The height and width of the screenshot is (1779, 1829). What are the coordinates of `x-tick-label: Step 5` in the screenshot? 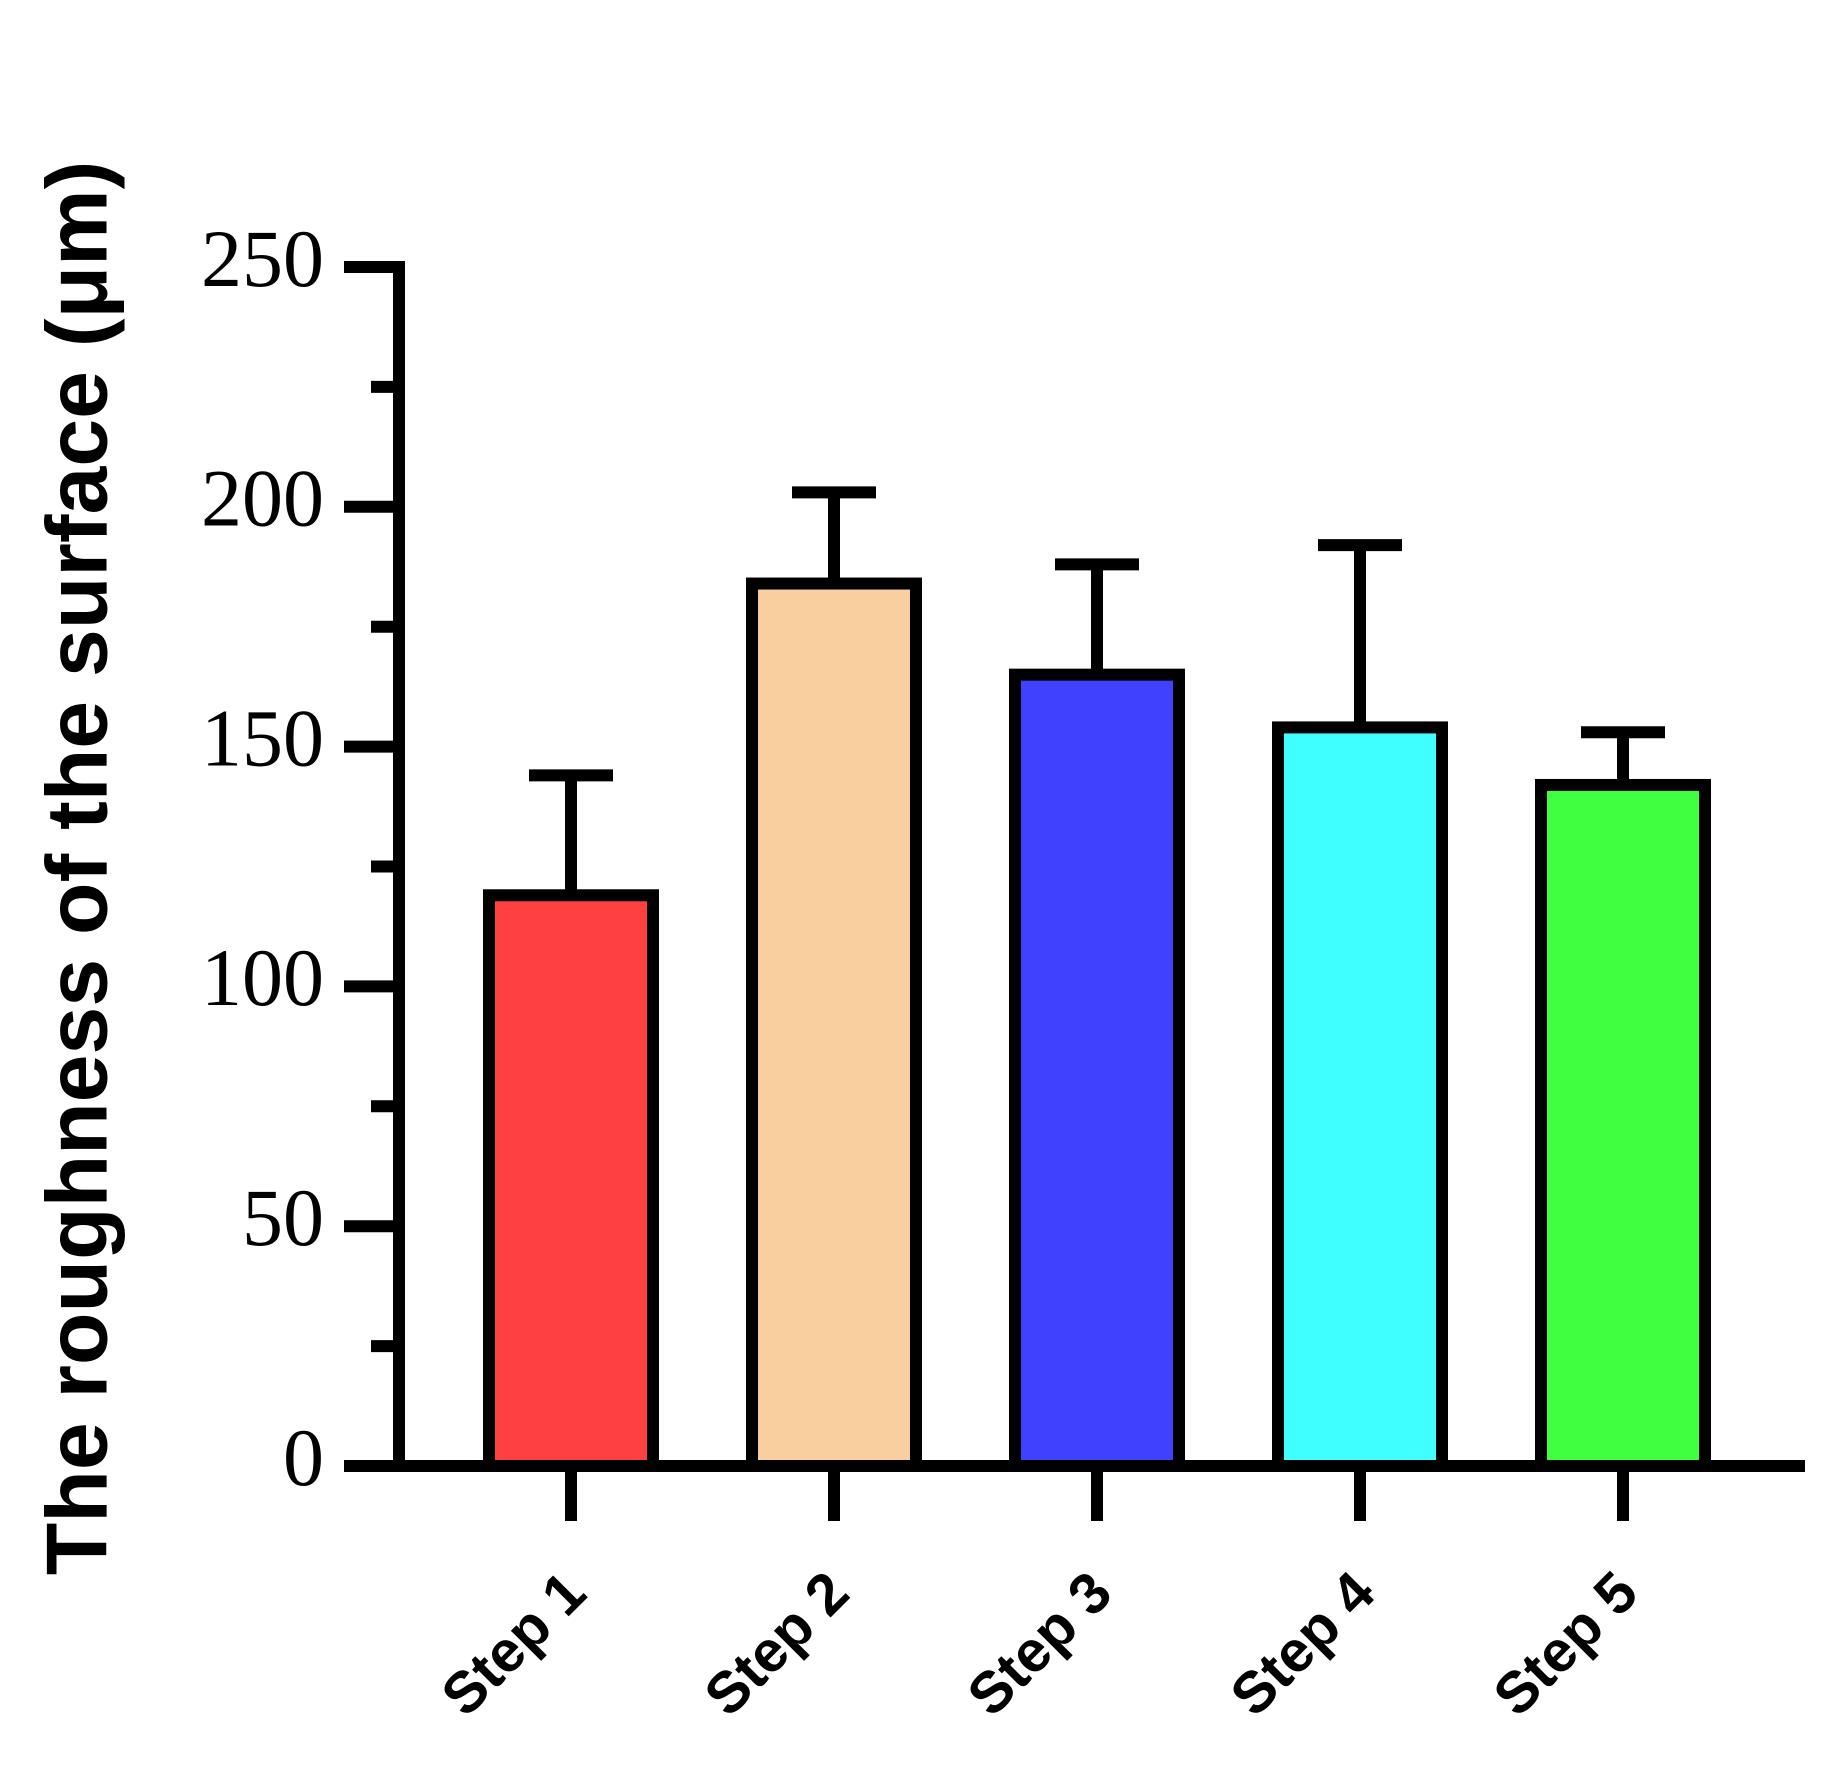 It's located at (1565, 1643).